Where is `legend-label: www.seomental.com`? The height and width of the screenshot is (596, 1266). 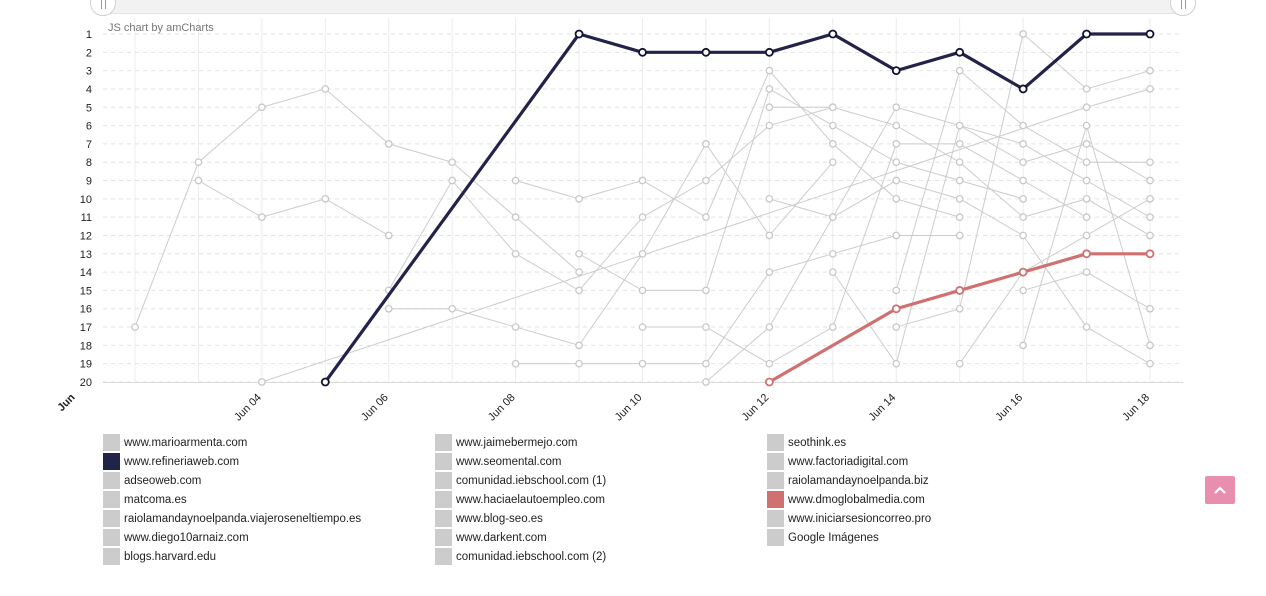 legend-label: www.seomental.com is located at coordinates (509, 461).